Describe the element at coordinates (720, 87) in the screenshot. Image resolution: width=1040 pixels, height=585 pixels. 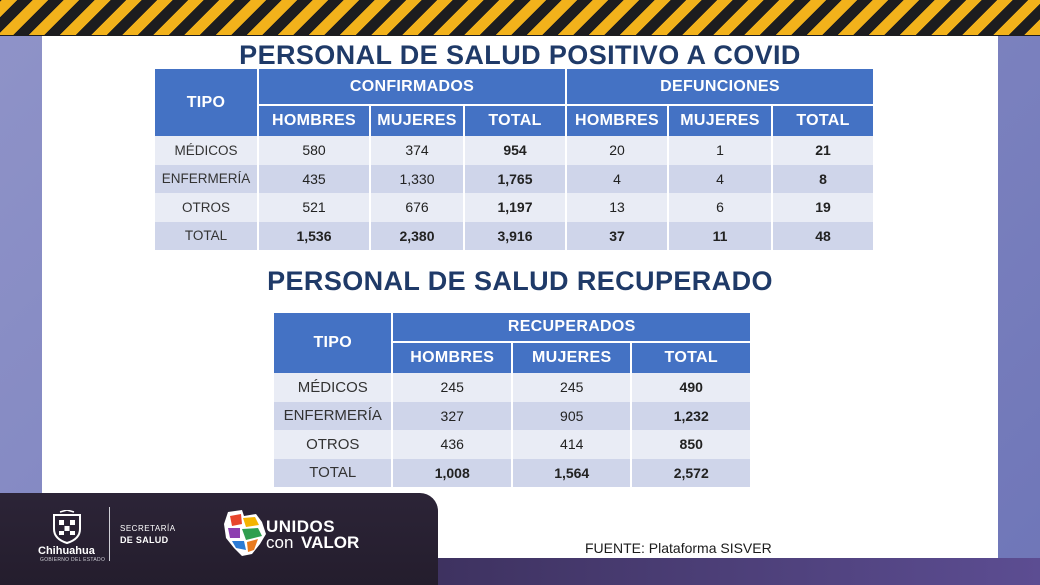
I see `defunciones-header: DEFUNCIONES` at that location.